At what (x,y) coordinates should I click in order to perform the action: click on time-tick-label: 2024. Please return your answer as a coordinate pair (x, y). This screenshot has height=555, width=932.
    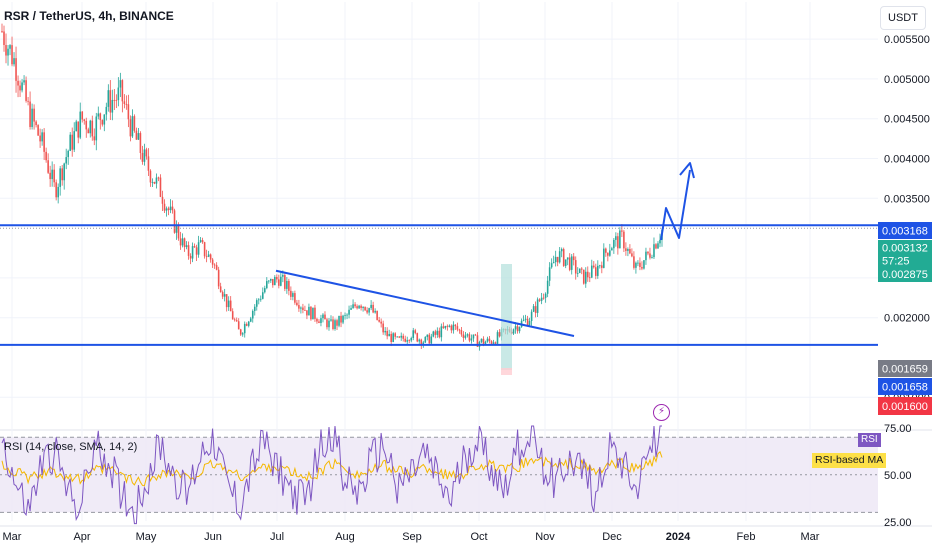
    Looking at the image, I should click on (678, 537).